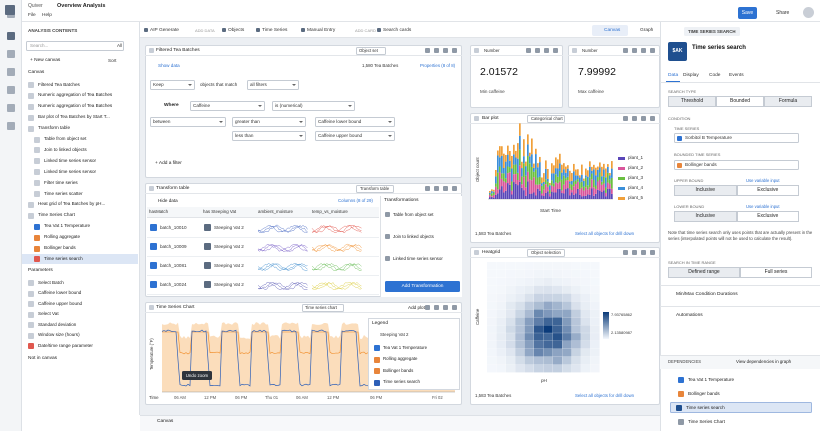  Describe the element at coordinates (422, 286) in the screenshot. I see `add-transform-button` at that location.